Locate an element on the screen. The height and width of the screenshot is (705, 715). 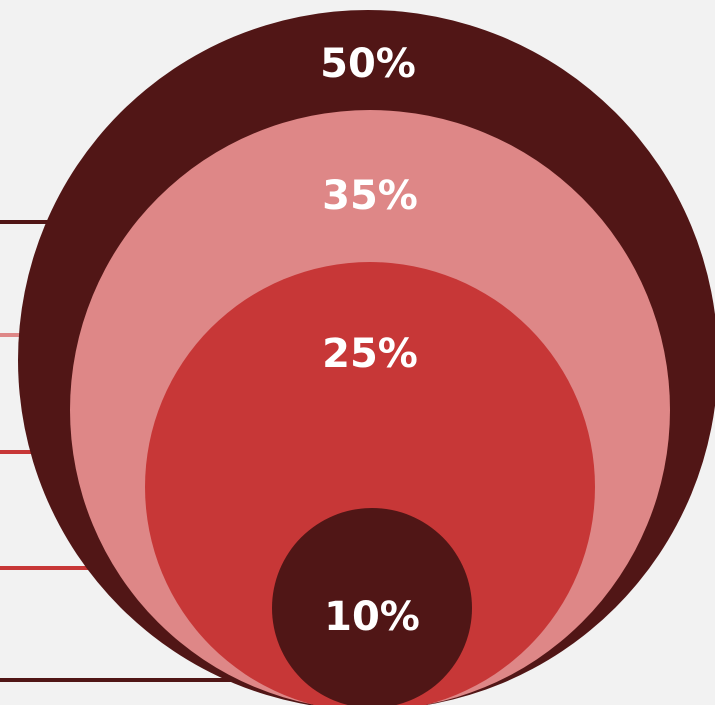
value-label-10: 10% is located at coordinates (372, 617).